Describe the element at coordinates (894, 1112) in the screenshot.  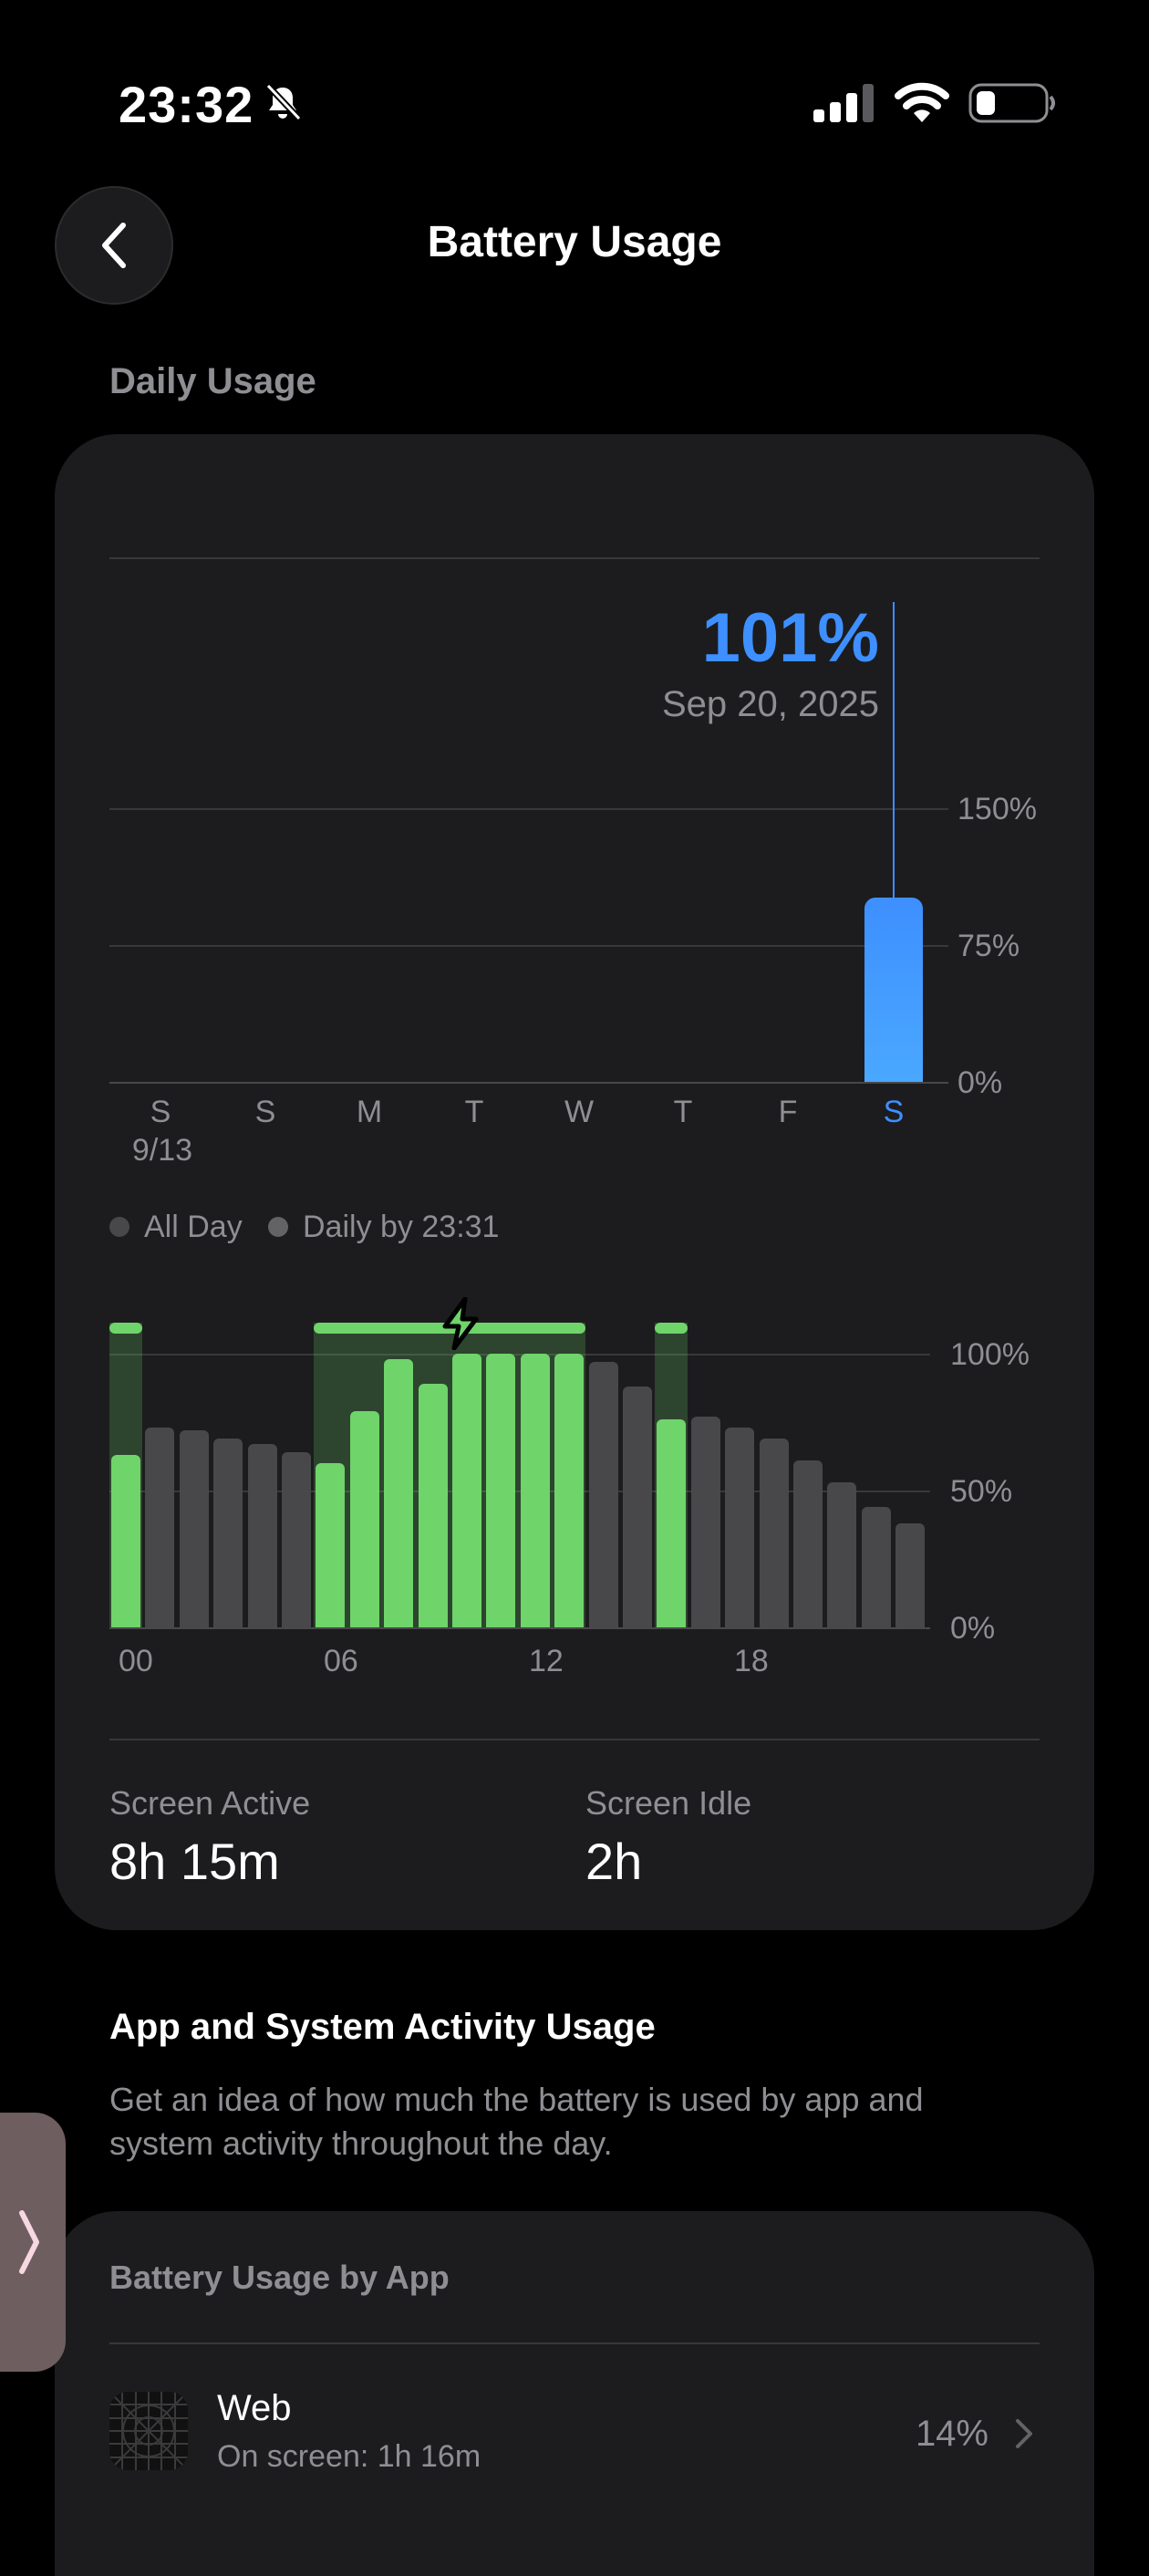
I see `day-label-8-selected: S` at that location.